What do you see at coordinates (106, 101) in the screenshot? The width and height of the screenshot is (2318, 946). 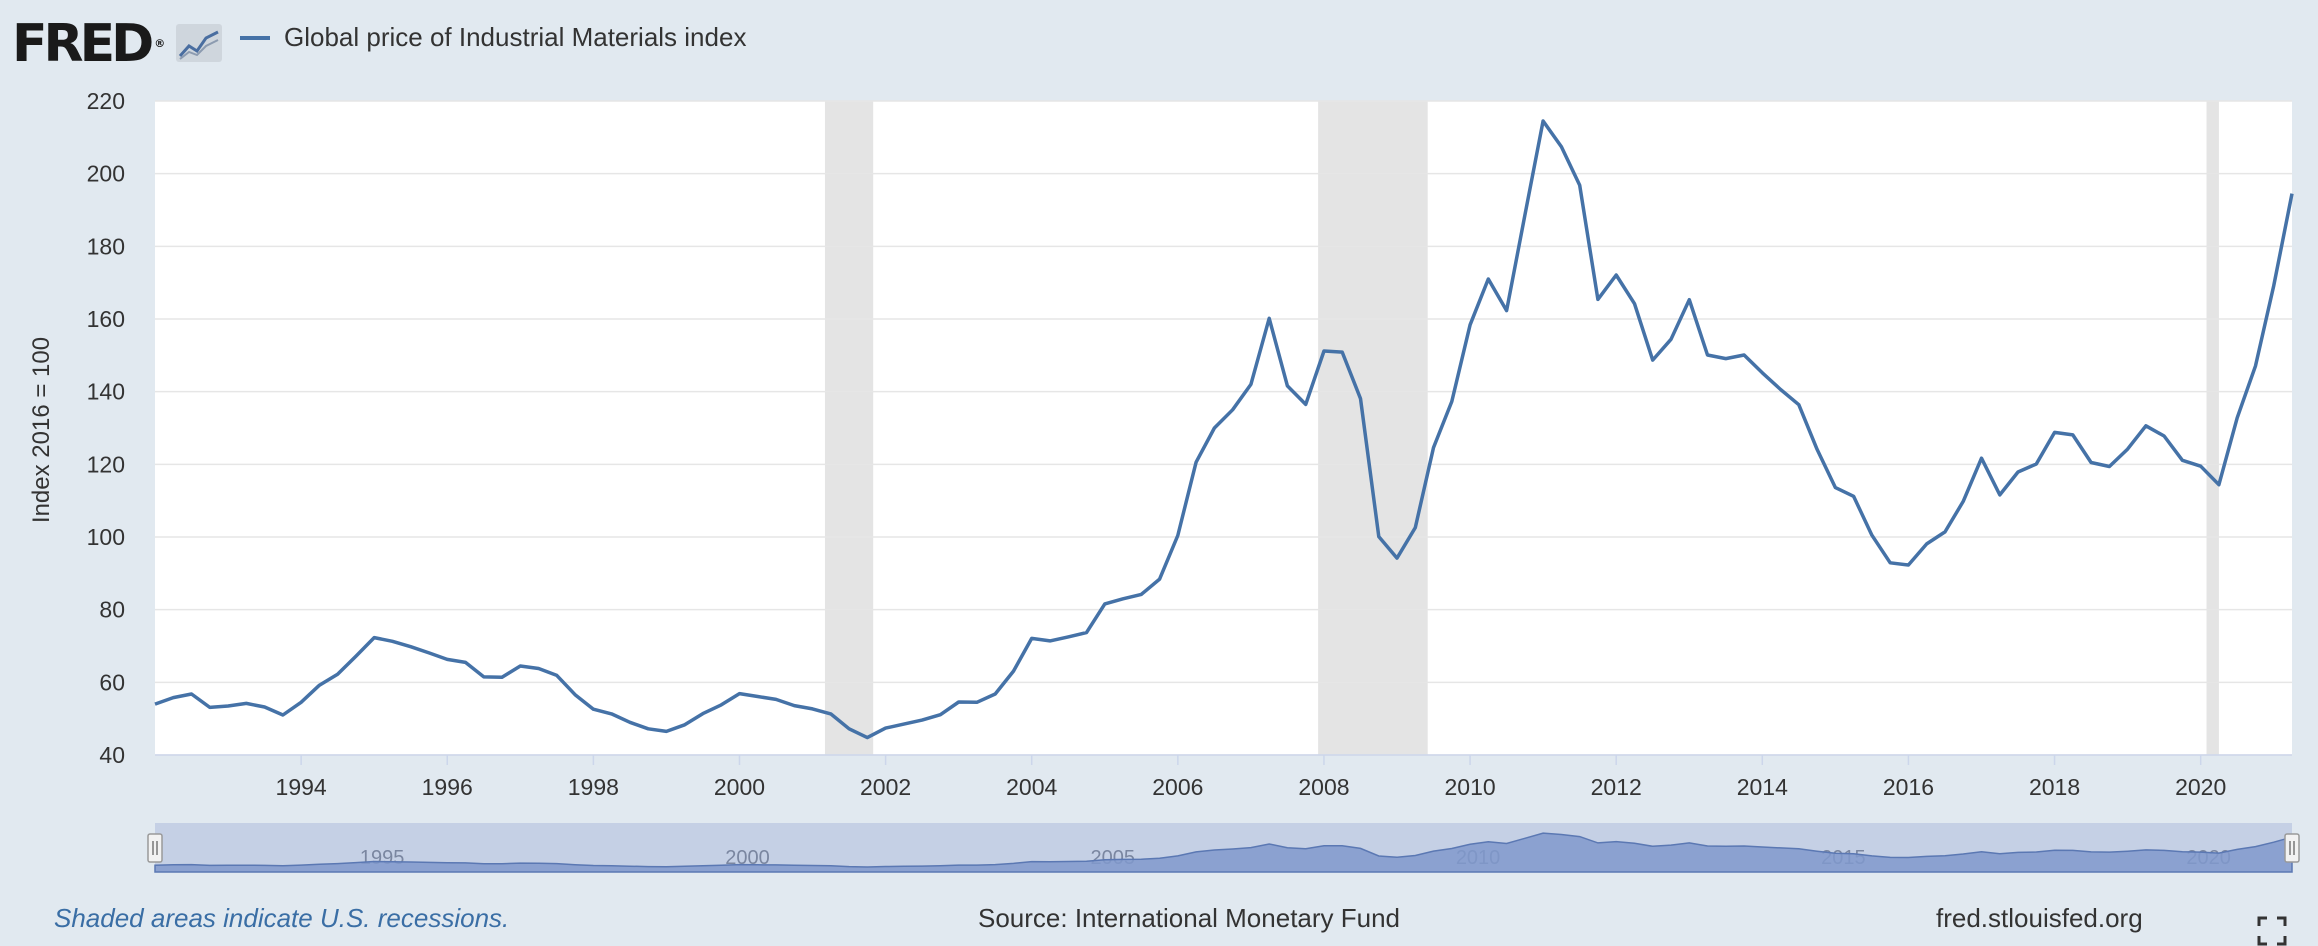 I see `y-tick-label: 220` at bounding box center [106, 101].